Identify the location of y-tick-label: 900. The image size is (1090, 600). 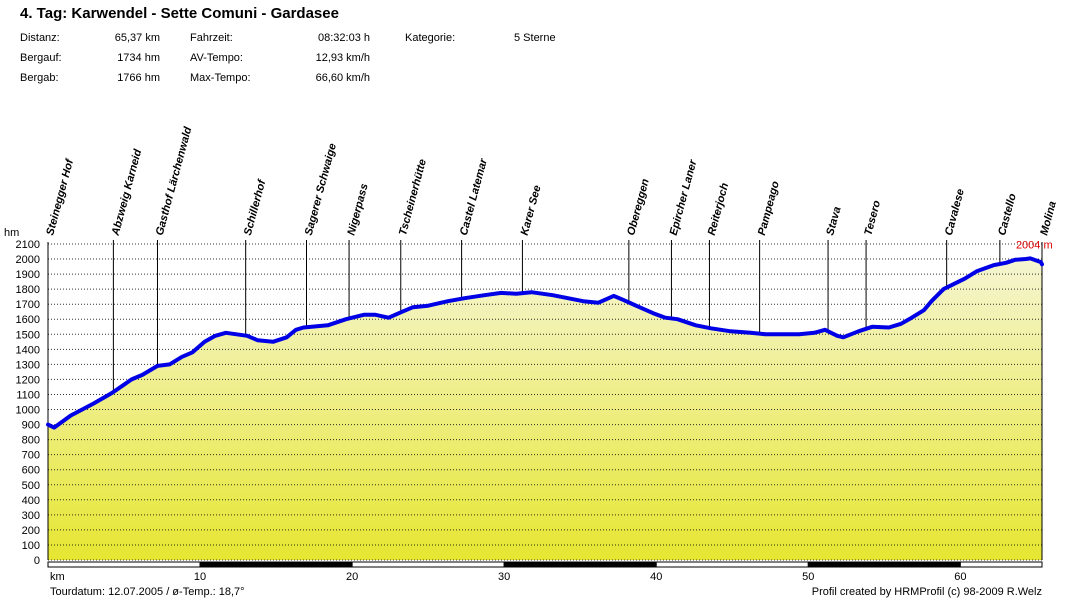
(31, 426).